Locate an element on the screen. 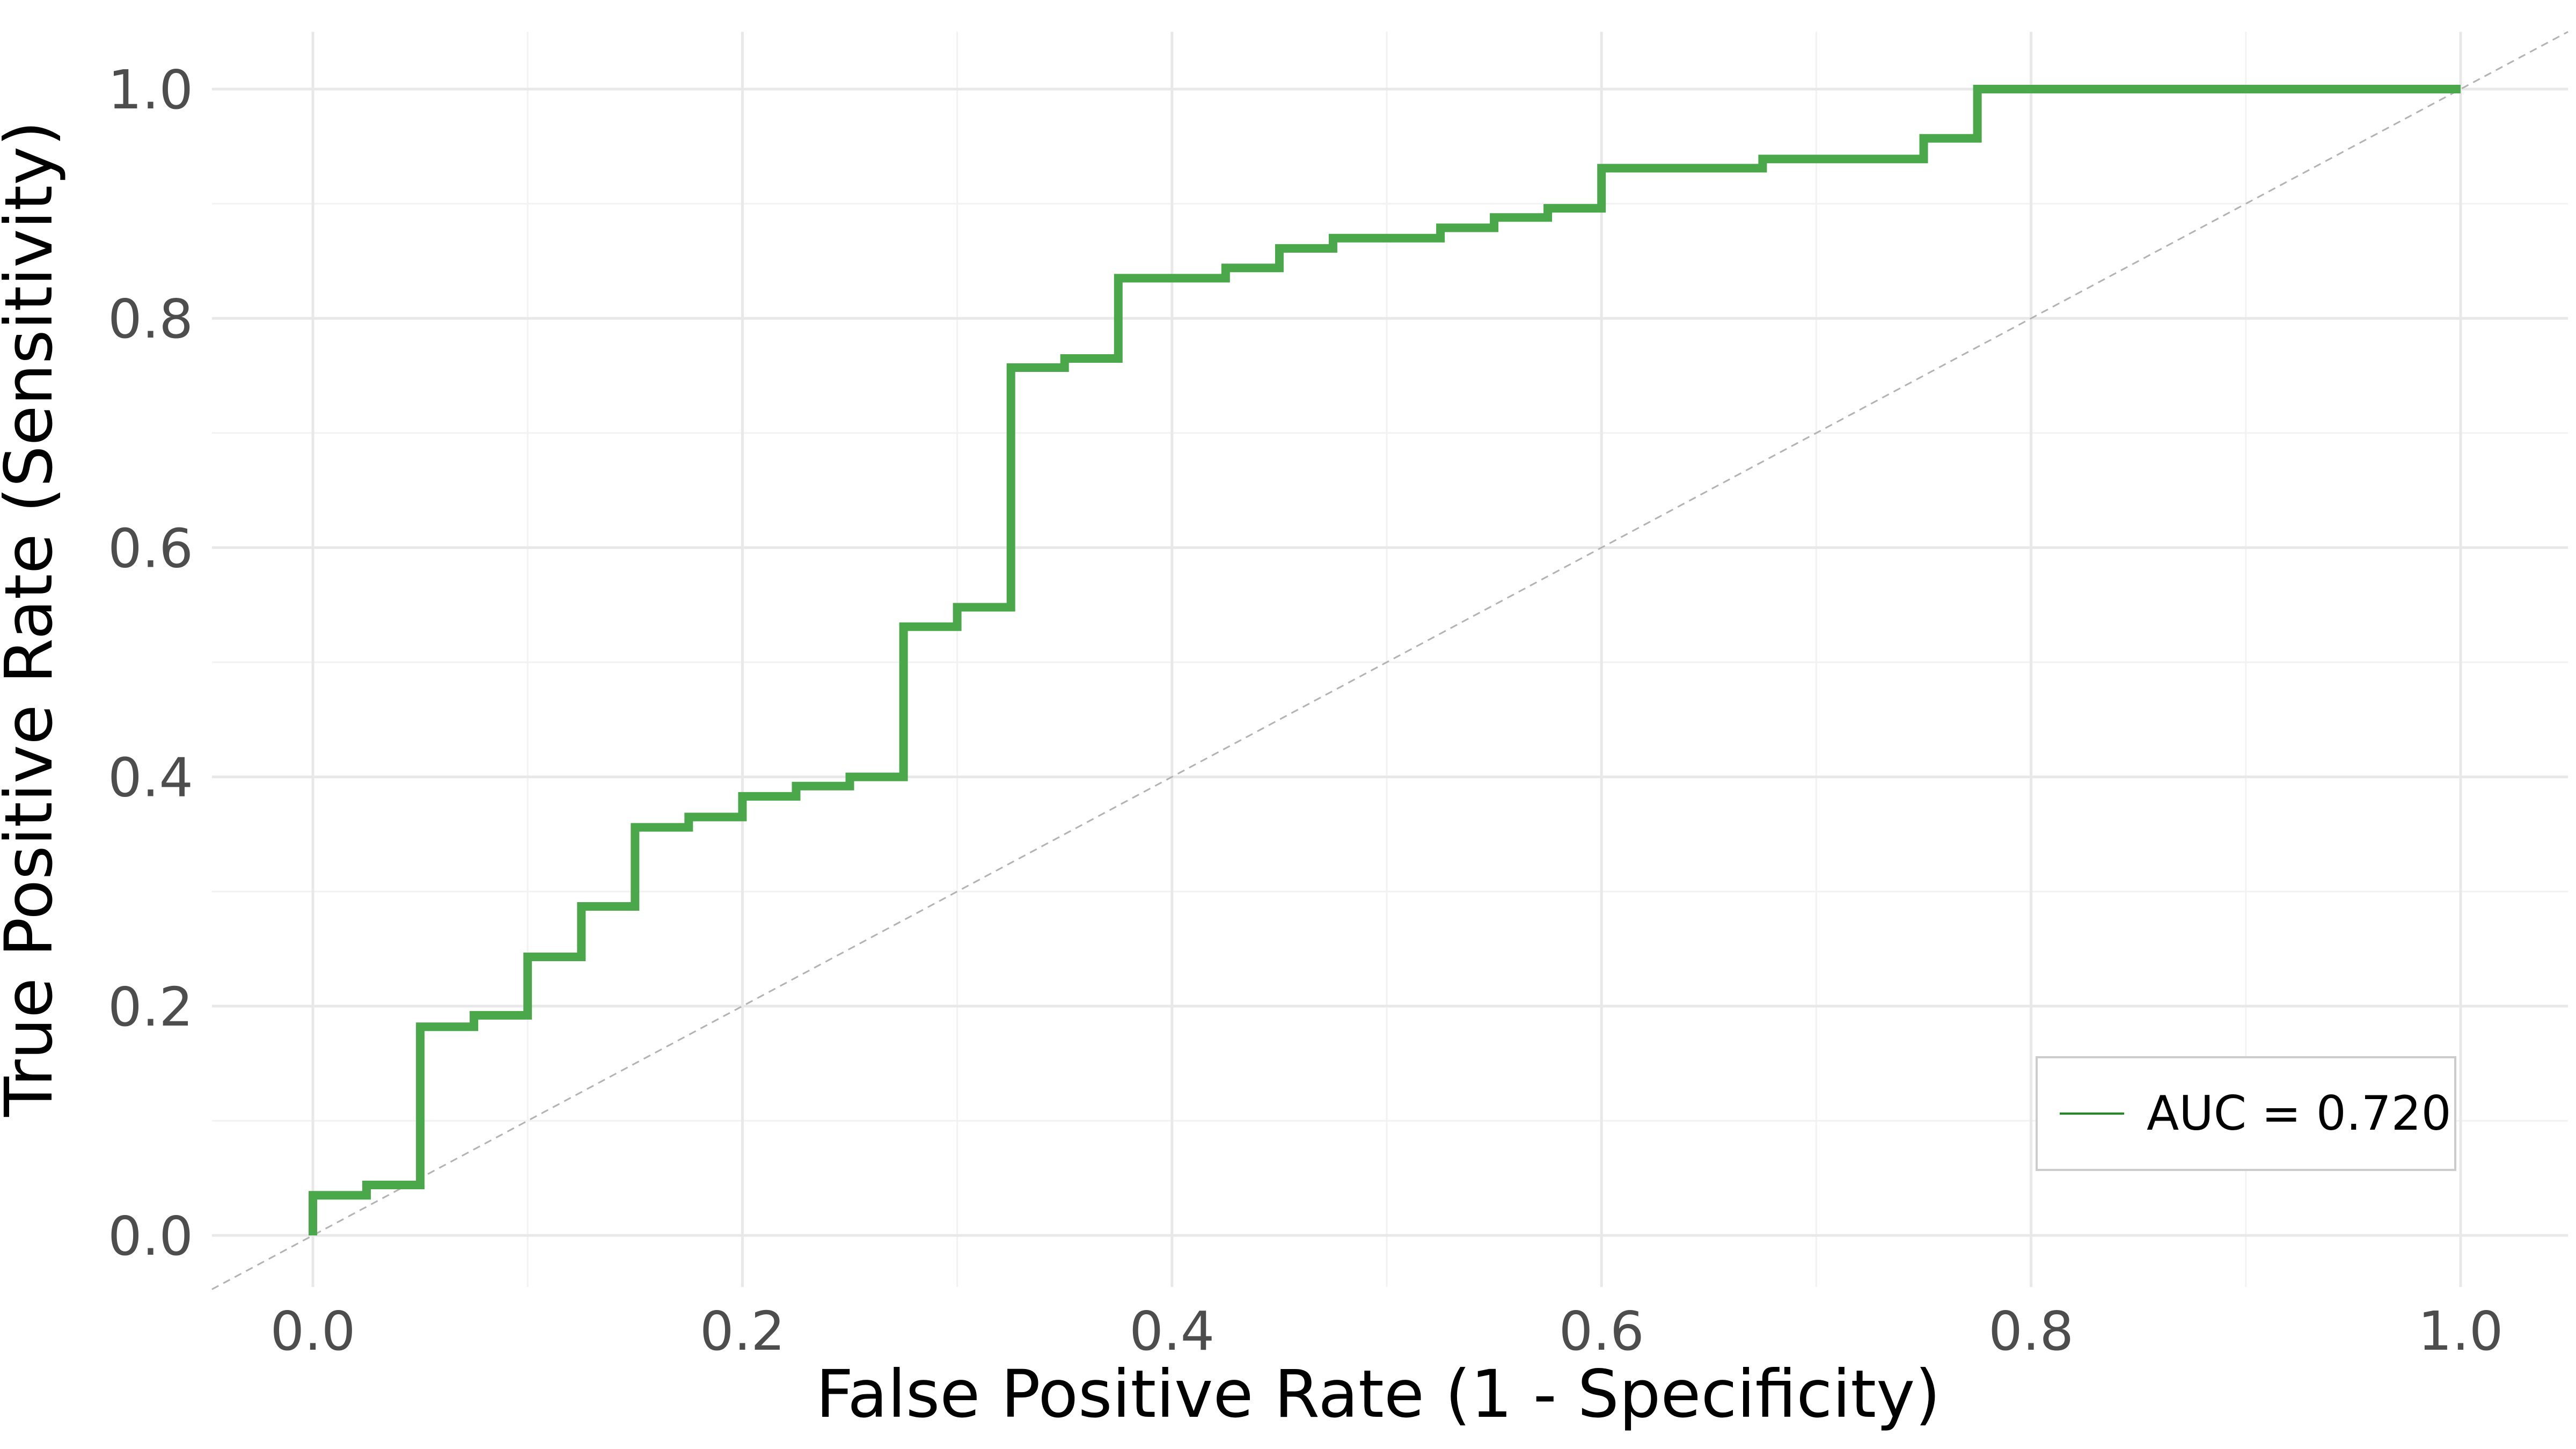 This screenshot has height=1449, width=2576. y-tick-label: 0.4 is located at coordinates (150, 778).